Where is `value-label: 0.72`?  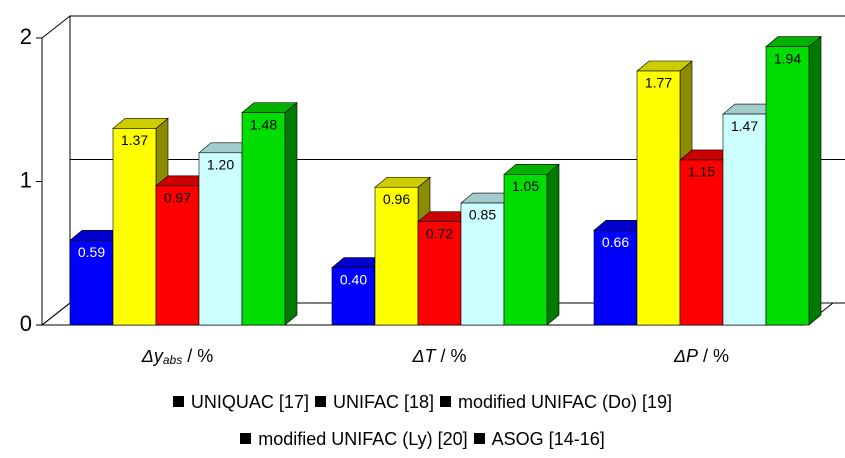 value-label: 0.72 is located at coordinates (439, 233).